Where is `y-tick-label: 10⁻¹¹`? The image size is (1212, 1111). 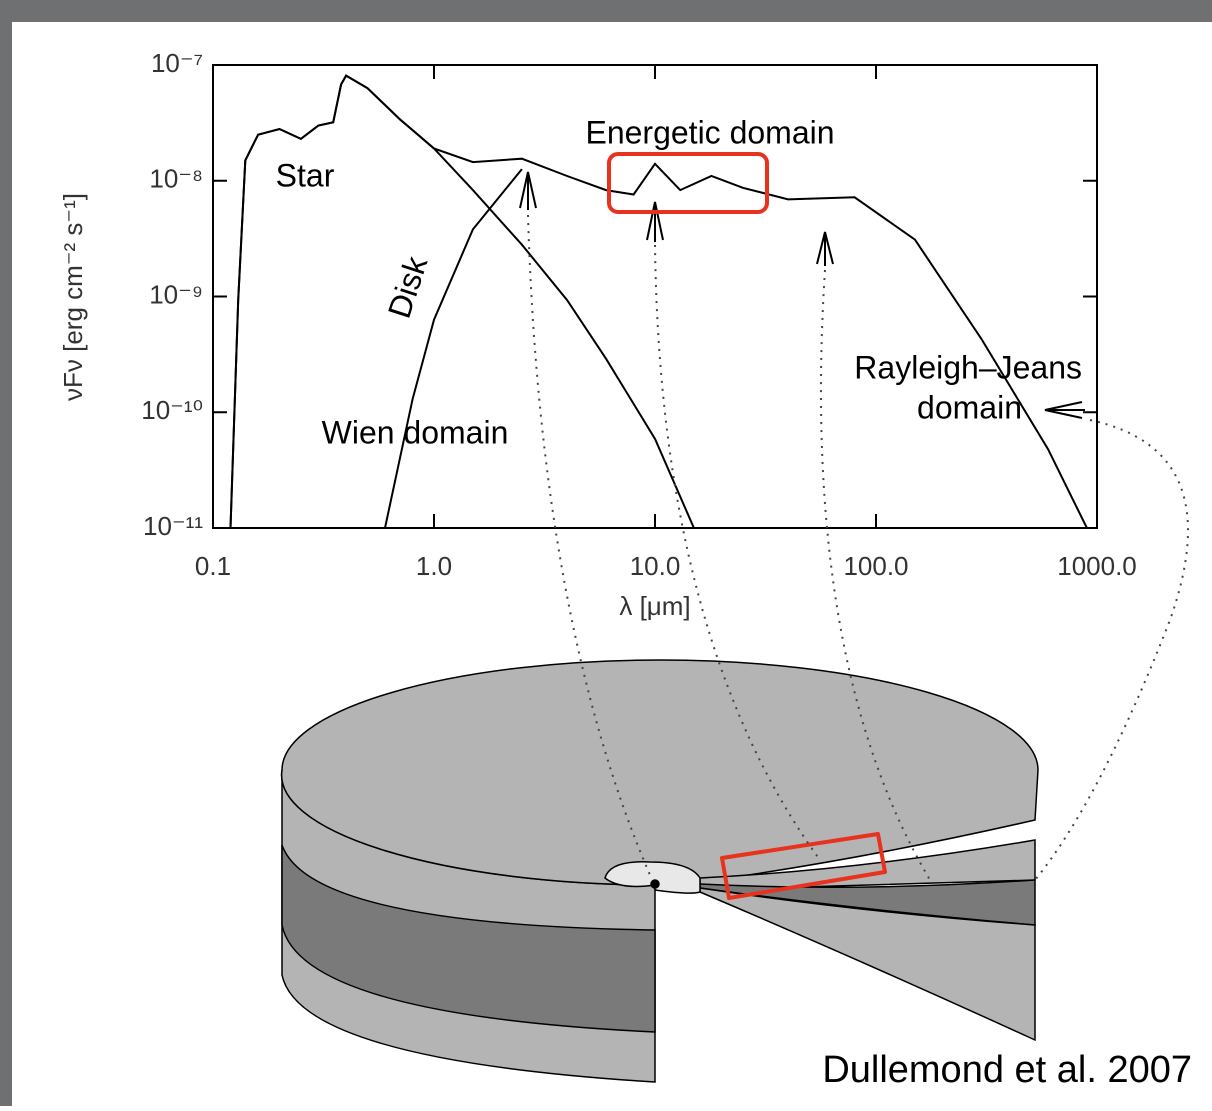 y-tick-label: 10⁻¹¹ is located at coordinates (173, 526).